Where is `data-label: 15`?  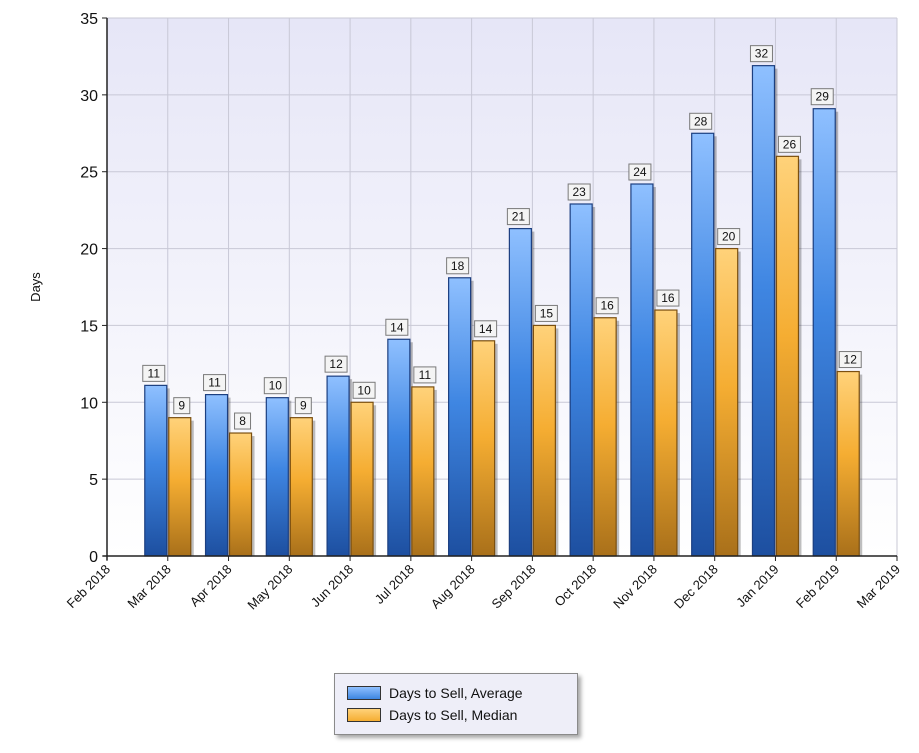 data-label: 15 is located at coordinates (547, 313).